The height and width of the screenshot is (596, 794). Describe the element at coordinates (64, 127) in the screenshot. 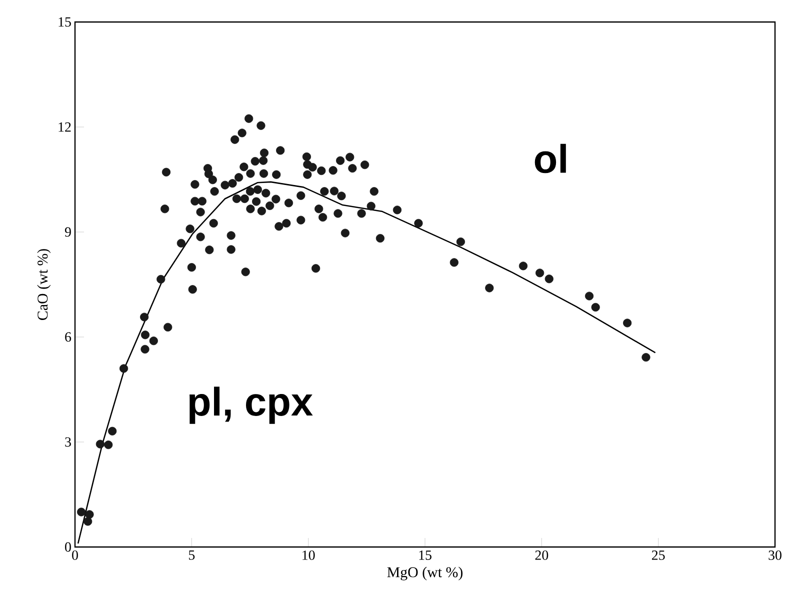

I see `y-tick-label: 12` at that location.